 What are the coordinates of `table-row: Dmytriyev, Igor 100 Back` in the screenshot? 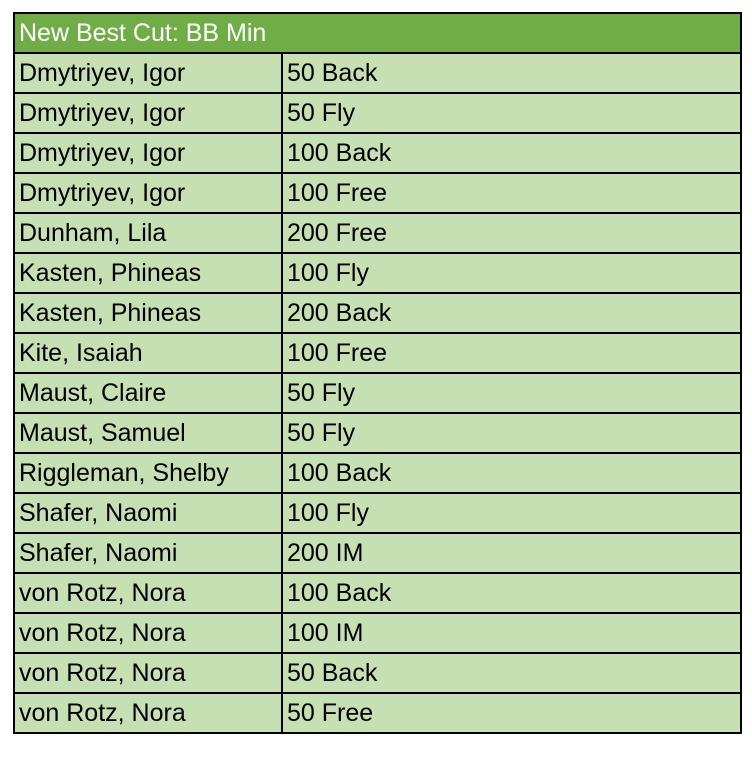 It's located at (377, 153).